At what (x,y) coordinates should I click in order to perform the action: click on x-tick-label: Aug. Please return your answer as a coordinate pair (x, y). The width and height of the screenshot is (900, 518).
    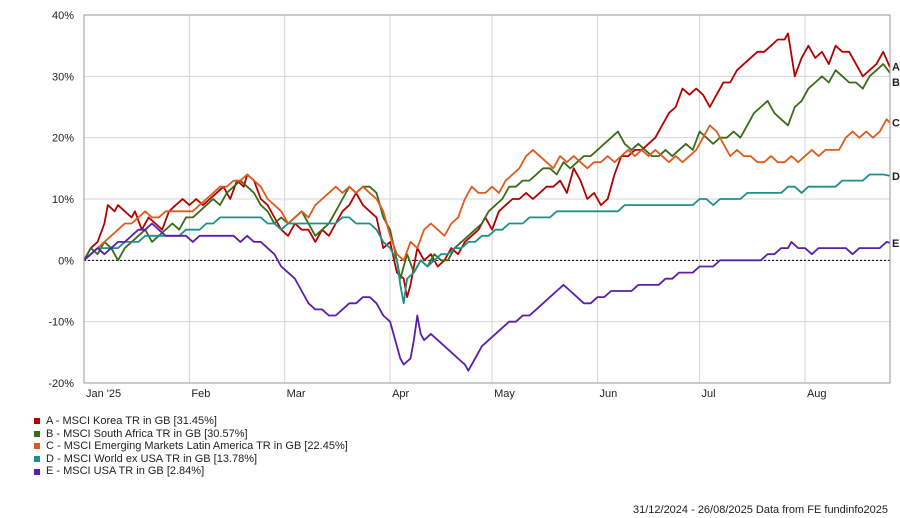
    Looking at the image, I should click on (817, 394).